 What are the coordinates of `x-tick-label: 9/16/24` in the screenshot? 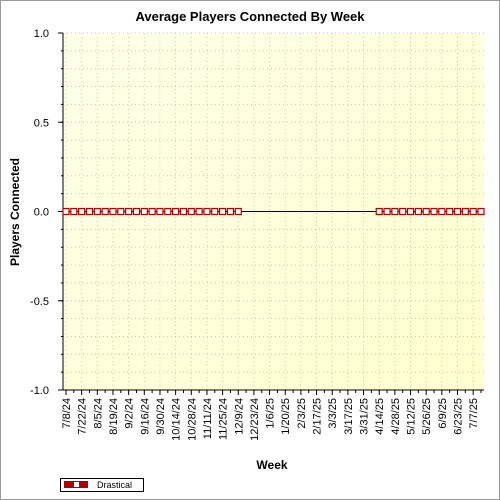 It's located at (145, 416).